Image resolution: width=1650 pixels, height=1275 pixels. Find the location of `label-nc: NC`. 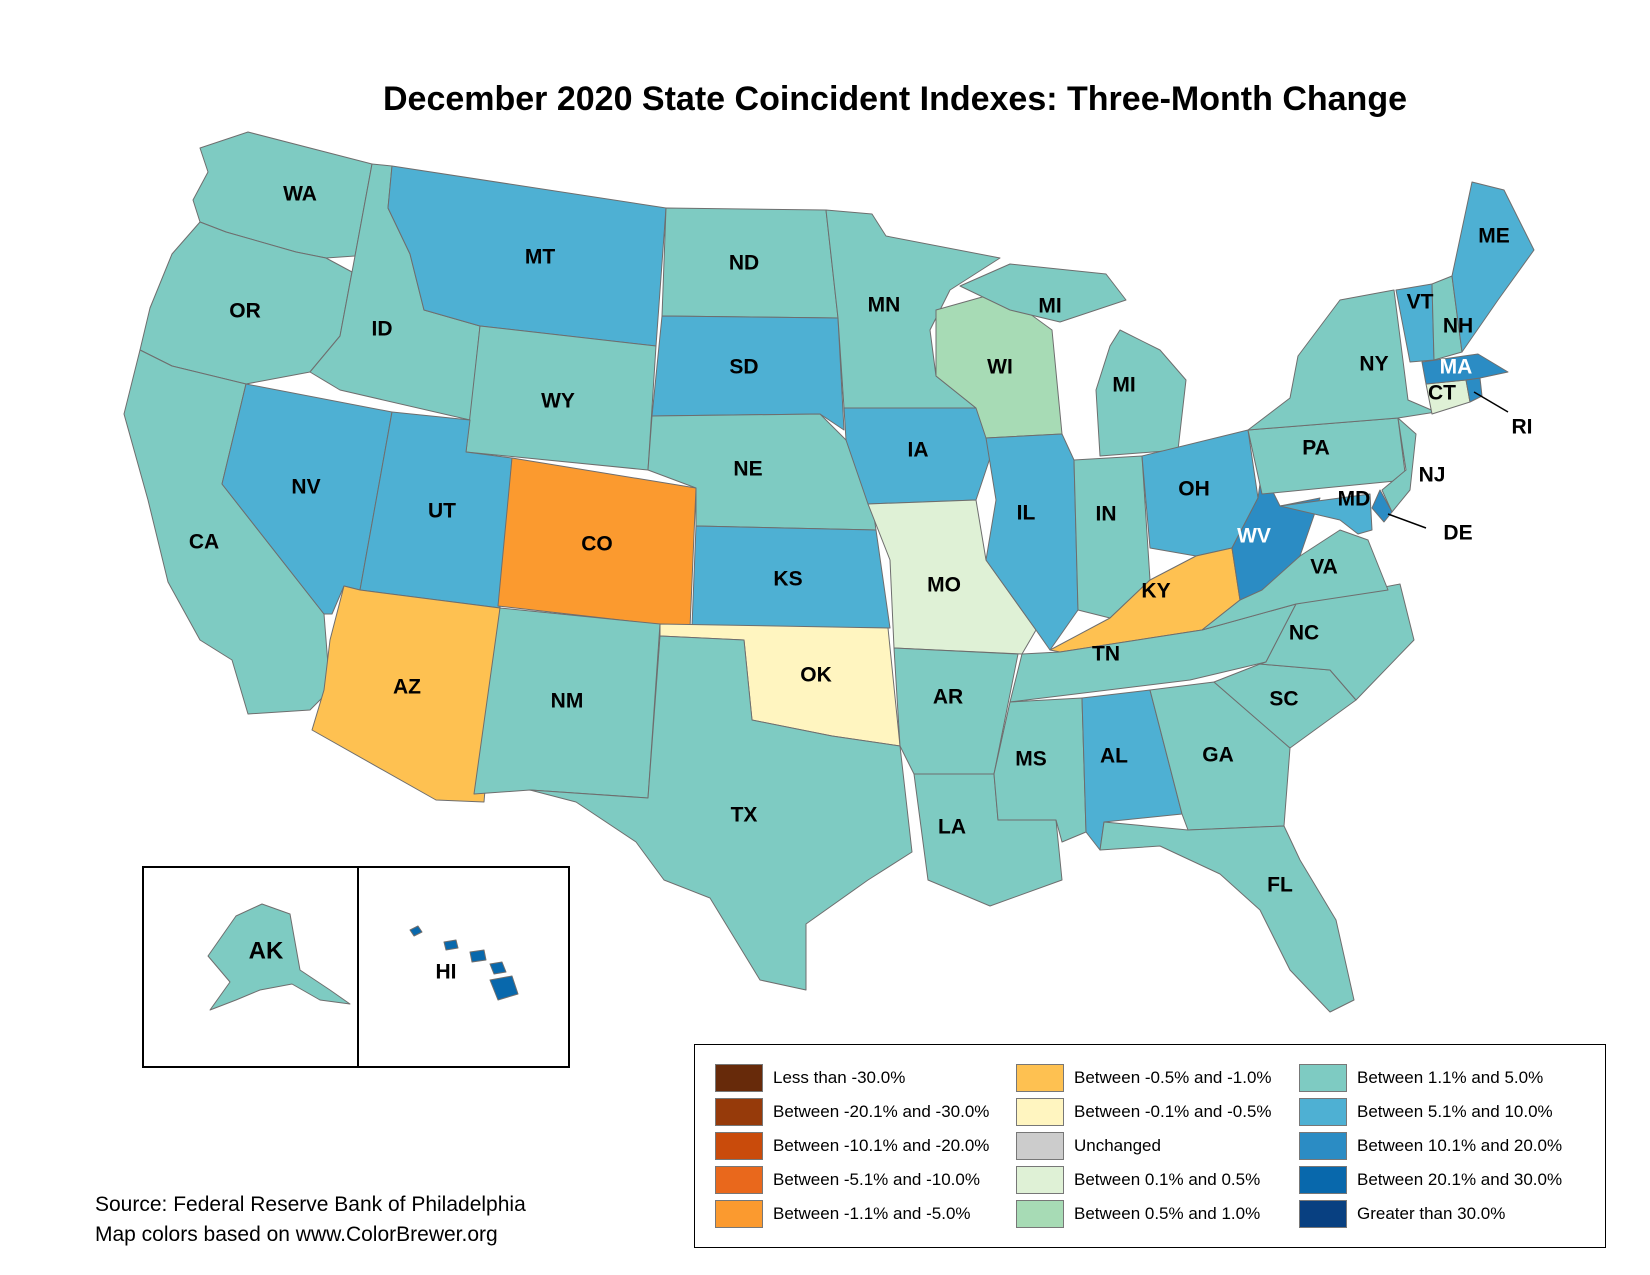

label-nc: NC is located at coordinates (1304, 633).